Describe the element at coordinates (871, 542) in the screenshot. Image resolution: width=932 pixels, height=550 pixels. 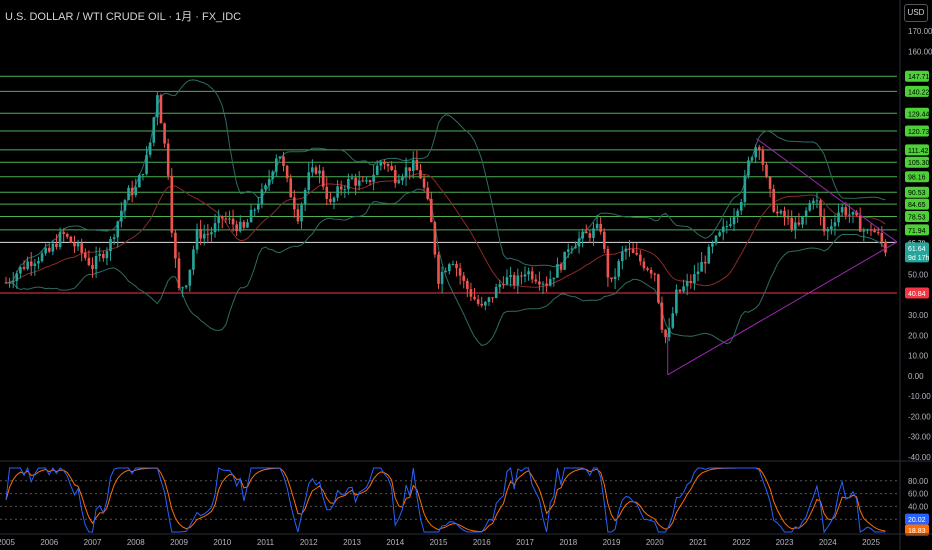
I see `time-tick: 2025` at that location.